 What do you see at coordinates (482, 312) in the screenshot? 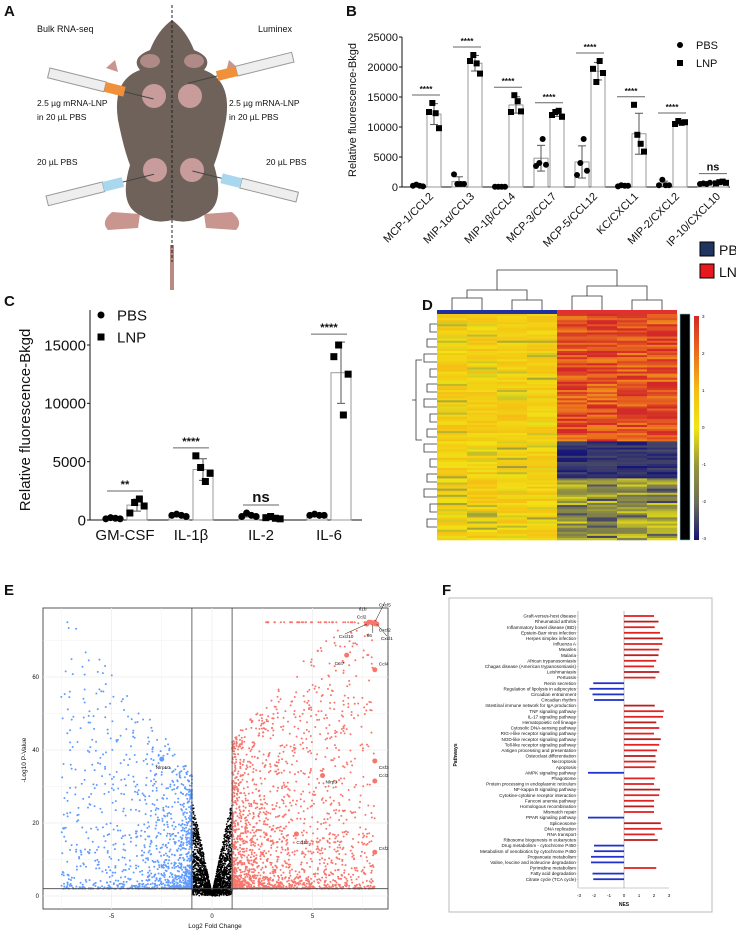
I see `column-group-bar-pbs` at bounding box center [482, 312].